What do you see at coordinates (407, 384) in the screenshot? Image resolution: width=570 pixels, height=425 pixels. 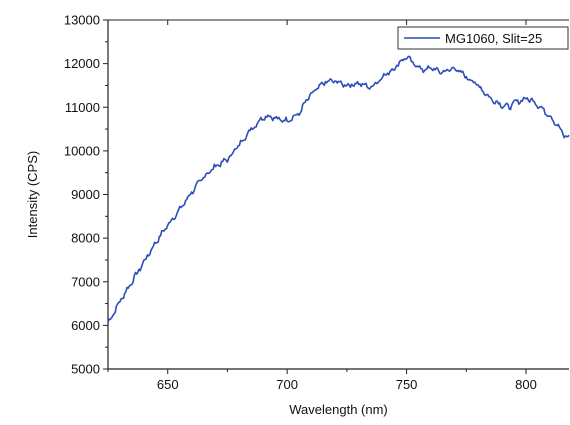 I see `x-tick-label: 750` at bounding box center [407, 384].